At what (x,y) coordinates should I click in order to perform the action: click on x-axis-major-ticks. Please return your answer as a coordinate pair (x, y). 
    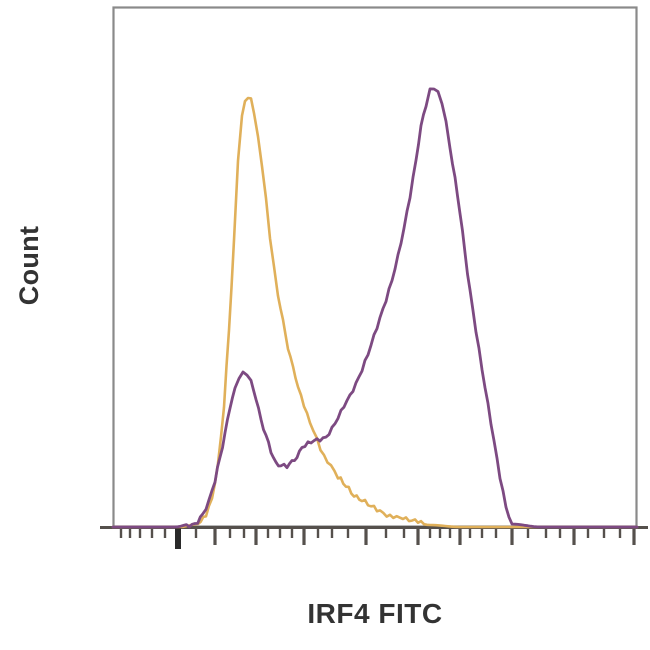
    Looking at the image, I should click on (405, 538).